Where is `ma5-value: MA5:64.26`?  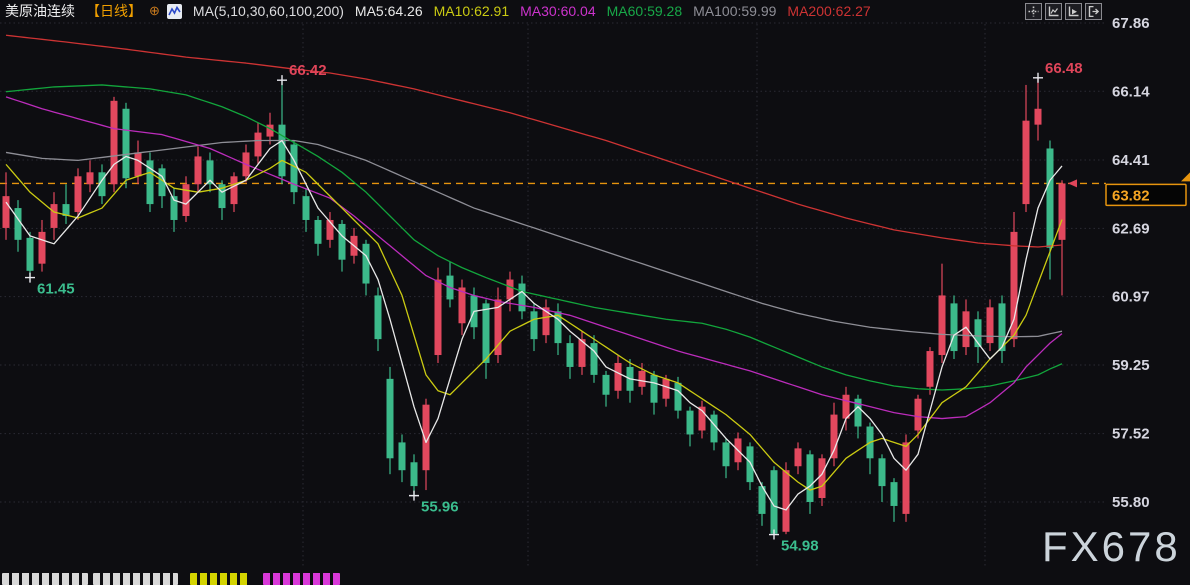 ma5-value: MA5:64.26 is located at coordinates (388, 11).